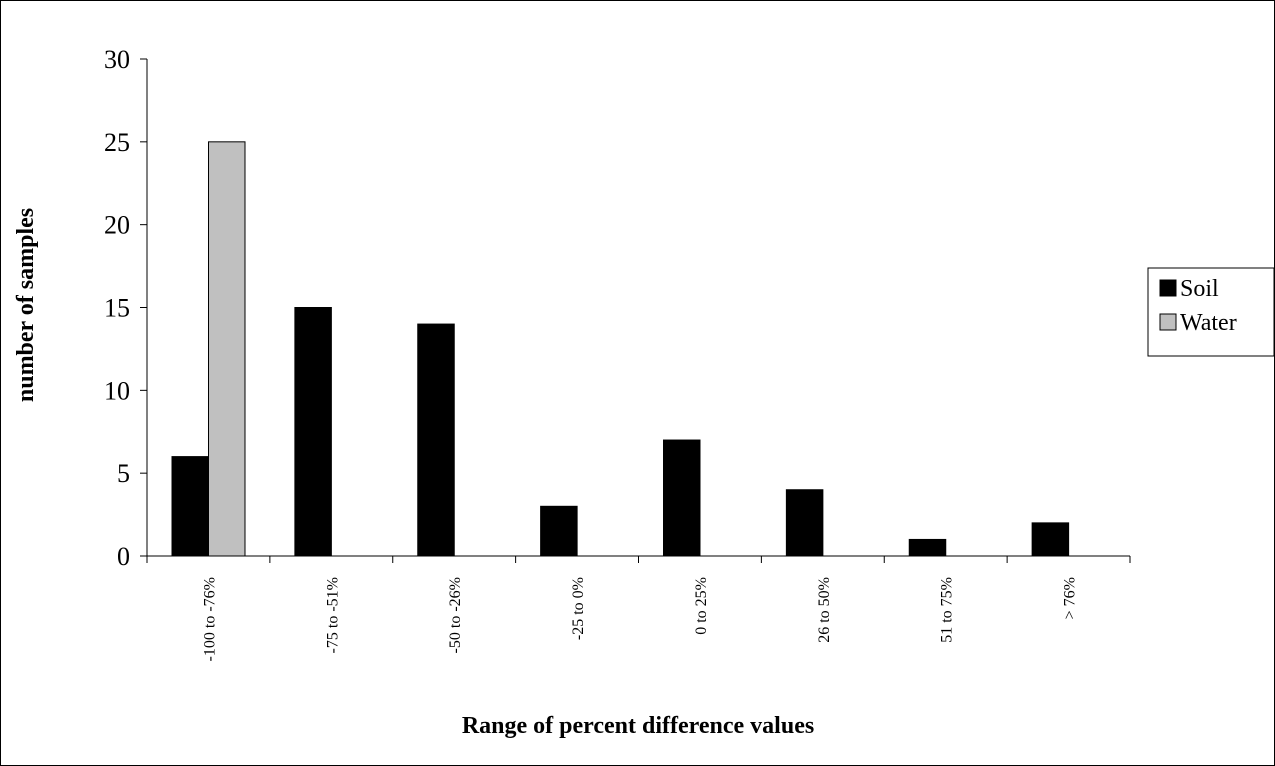 The width and height of the screenshot is (1275, 766). What do you see at coordinates (123, 473) in the screenshot?
I see `y-tick-label: 5` at bounding box center [123, 473].